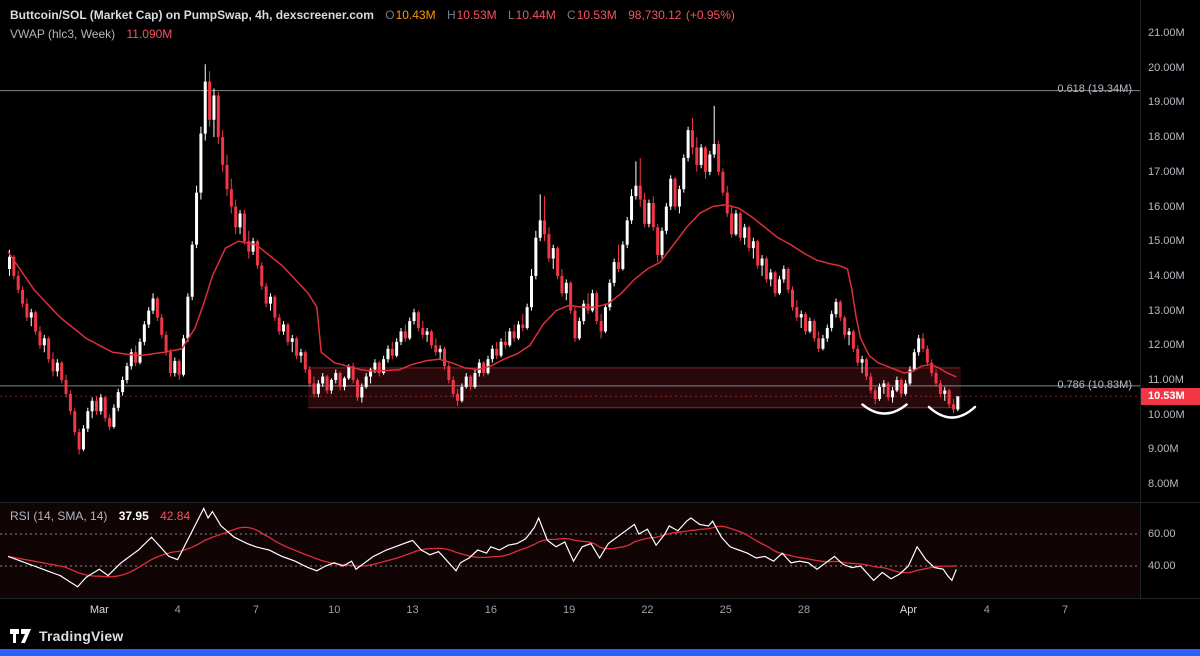  What do you see at coordinates (1166, 33) in the screenshot?
I see `price-axis-label: 21.00M` at bounding box center [1166, 33].